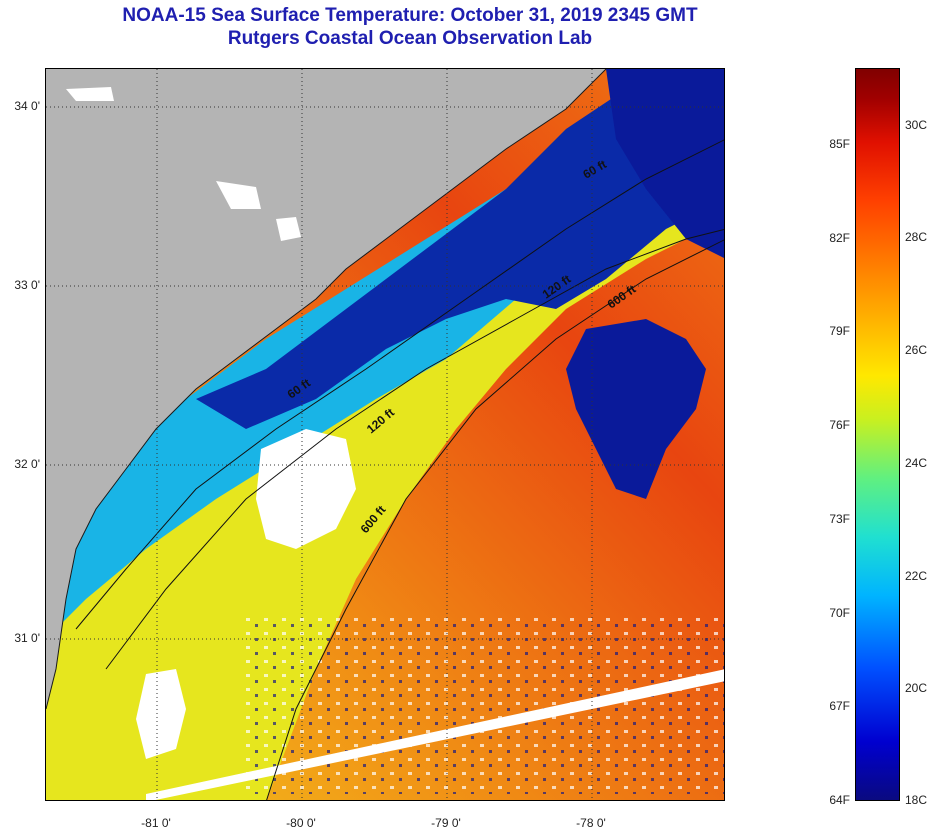 The height and width of the screenshot is (832, 936). I want to click on lat-label: 31 0', so click(27, 638).